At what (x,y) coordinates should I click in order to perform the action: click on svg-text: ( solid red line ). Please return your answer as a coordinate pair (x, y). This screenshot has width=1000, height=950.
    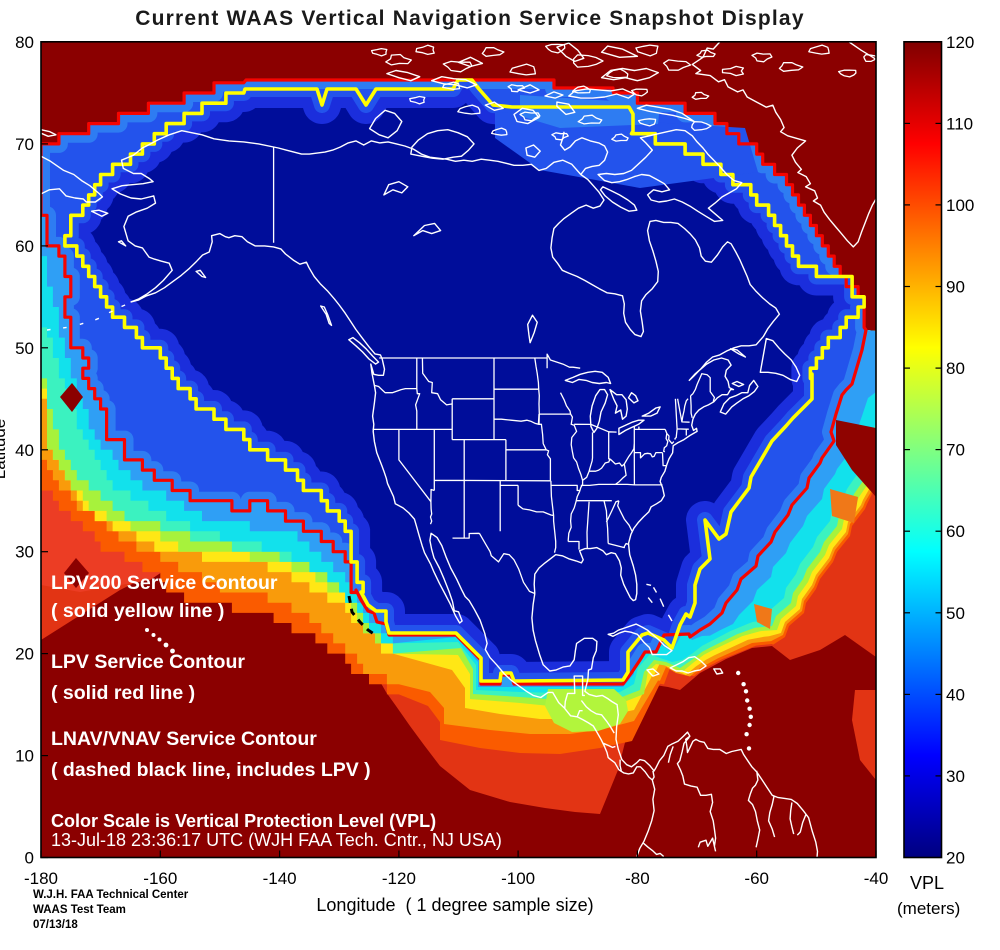
    Looking at the image, I should click on (123, 693).